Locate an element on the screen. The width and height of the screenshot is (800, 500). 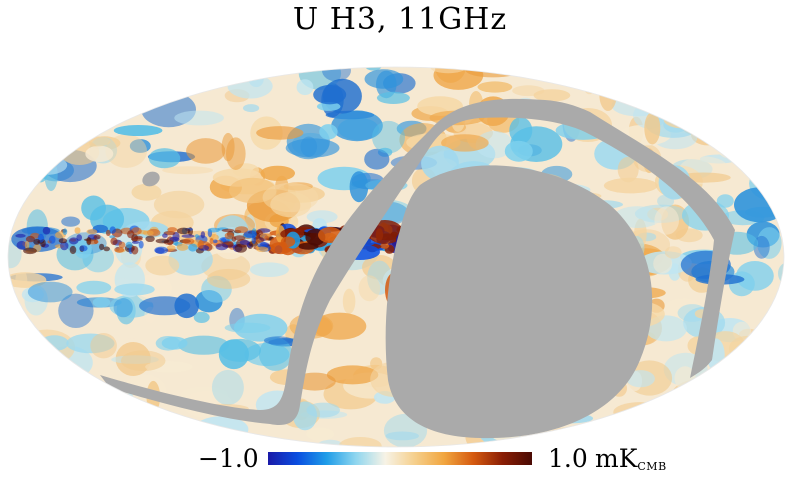
unit-main: mK is located at coordinates (616, 458).